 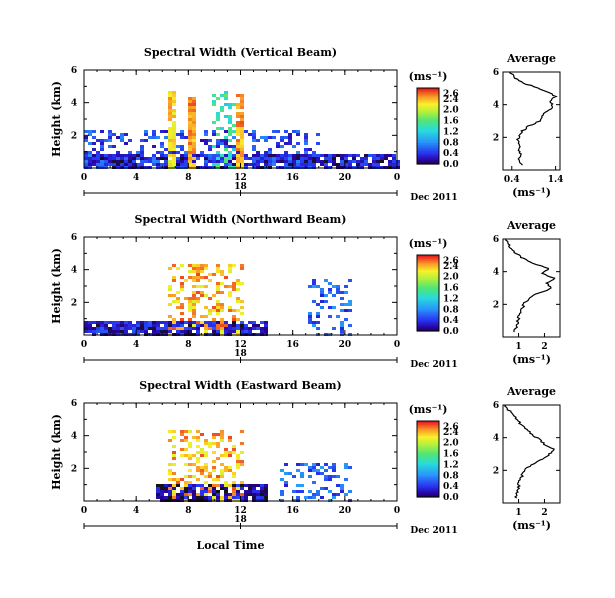 What do you see at coordinates (451, 321) in the screenshot?
I see `colorbar-label: 0.4` at bounding box center [451, 321].